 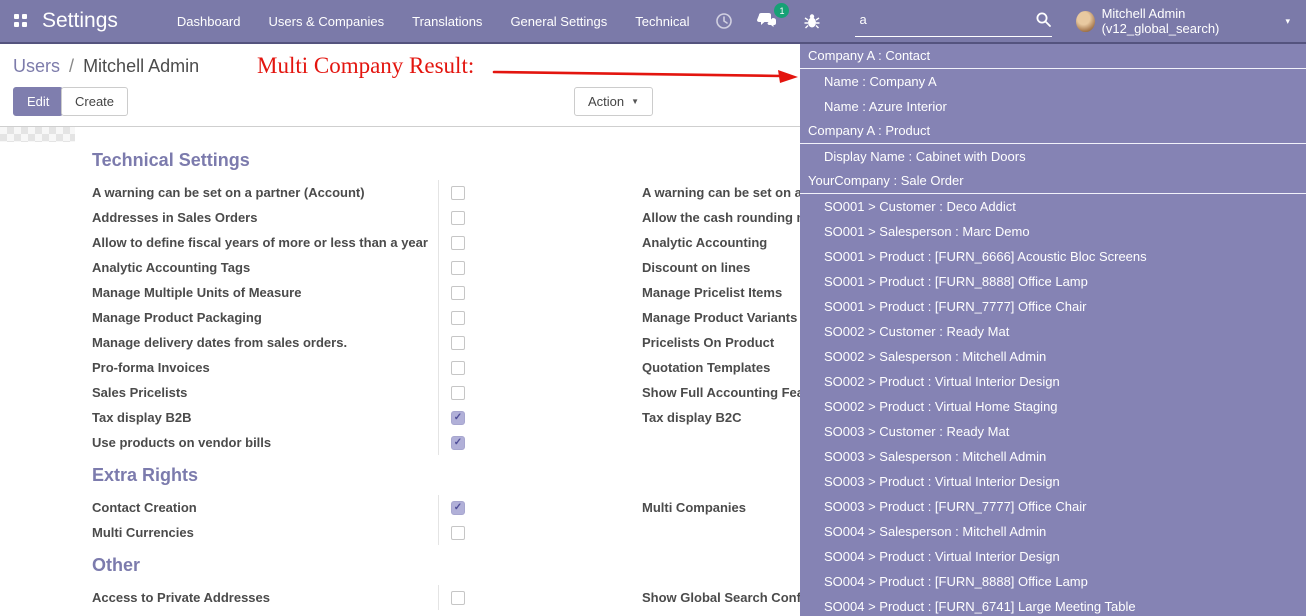 What do you see at coordinates (935, 356) in the screenshot?
I see `search-result-item: SO002 > Salesperson : Mitchell Admin` at bounding box center [935, 356].